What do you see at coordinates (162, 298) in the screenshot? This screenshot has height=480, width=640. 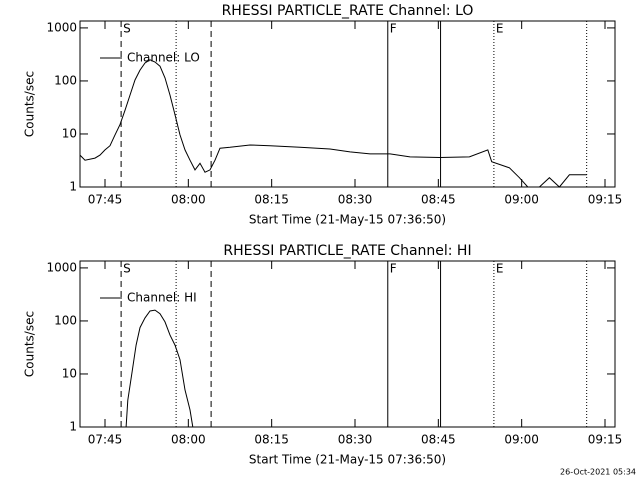 I see `legend-label: Channel: HI` at bounding box center [162, 298].